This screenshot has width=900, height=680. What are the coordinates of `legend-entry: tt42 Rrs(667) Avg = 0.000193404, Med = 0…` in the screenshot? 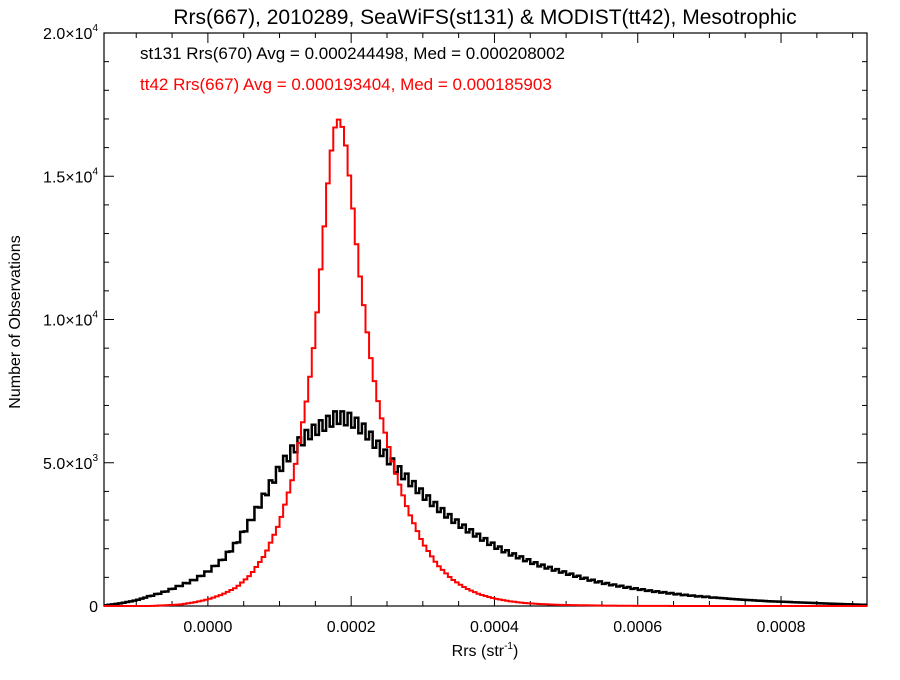 It's located at (346, 84).